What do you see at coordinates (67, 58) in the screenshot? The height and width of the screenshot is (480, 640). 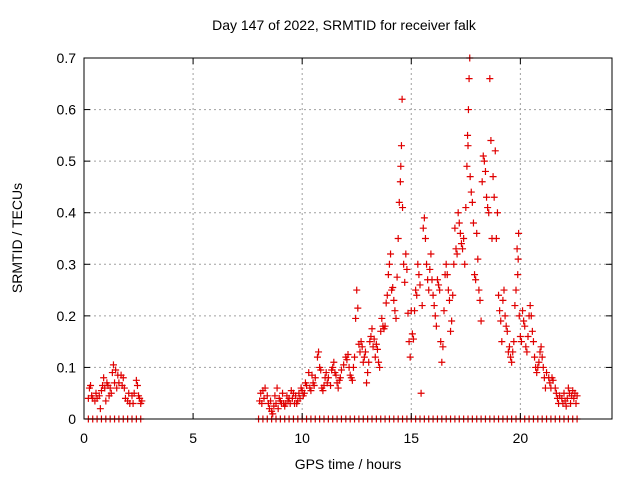 I see `y-tick-label: 0.7` at bounding box center [67, 58].